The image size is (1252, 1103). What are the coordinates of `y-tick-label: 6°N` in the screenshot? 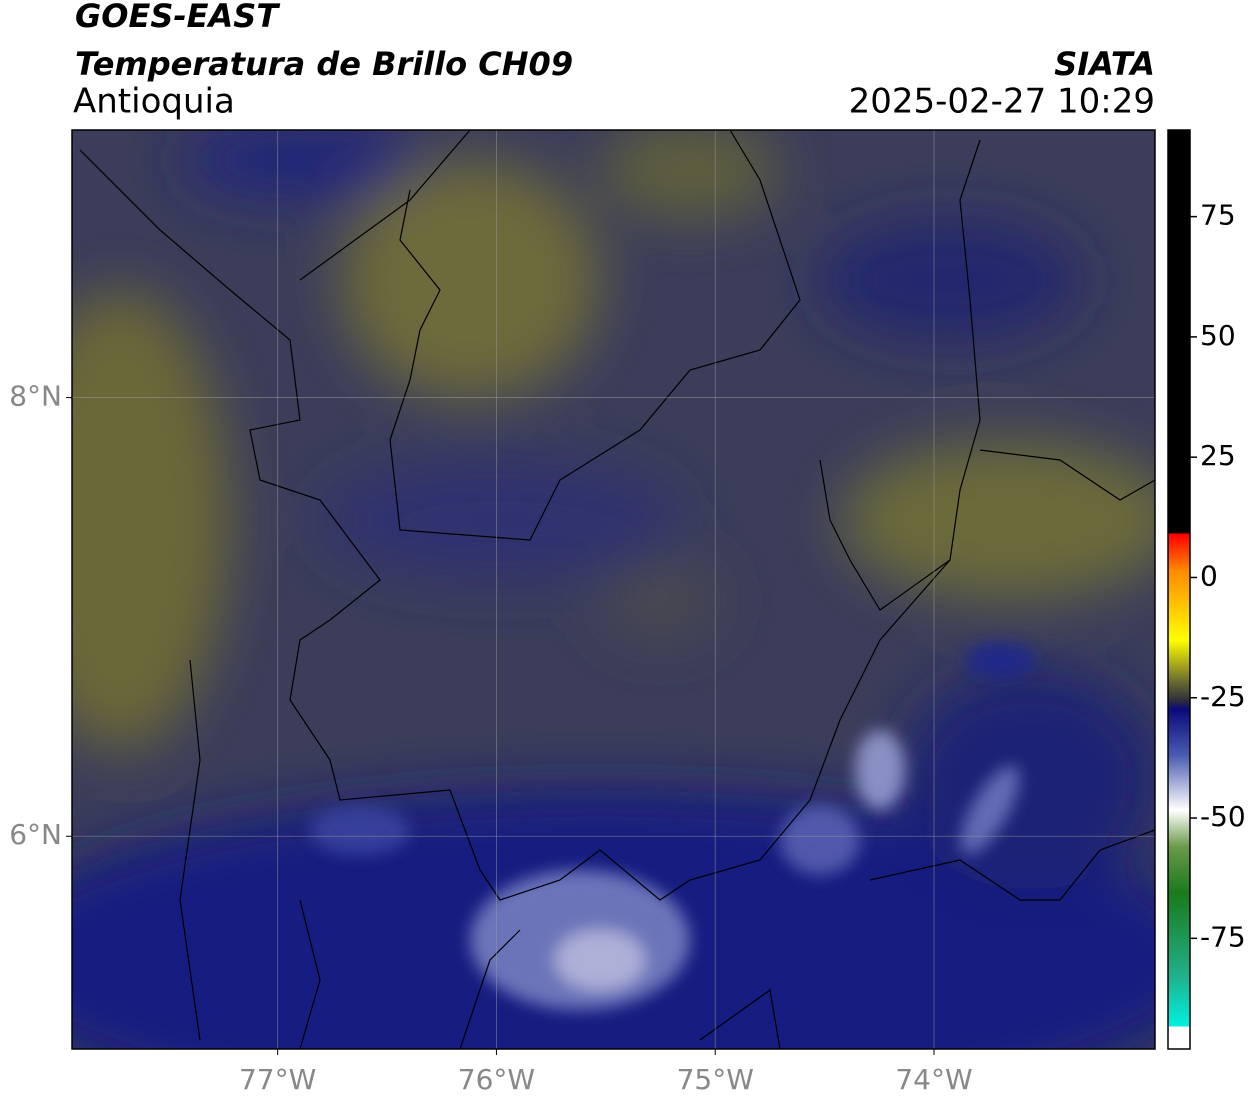 It's located at (35, 834).